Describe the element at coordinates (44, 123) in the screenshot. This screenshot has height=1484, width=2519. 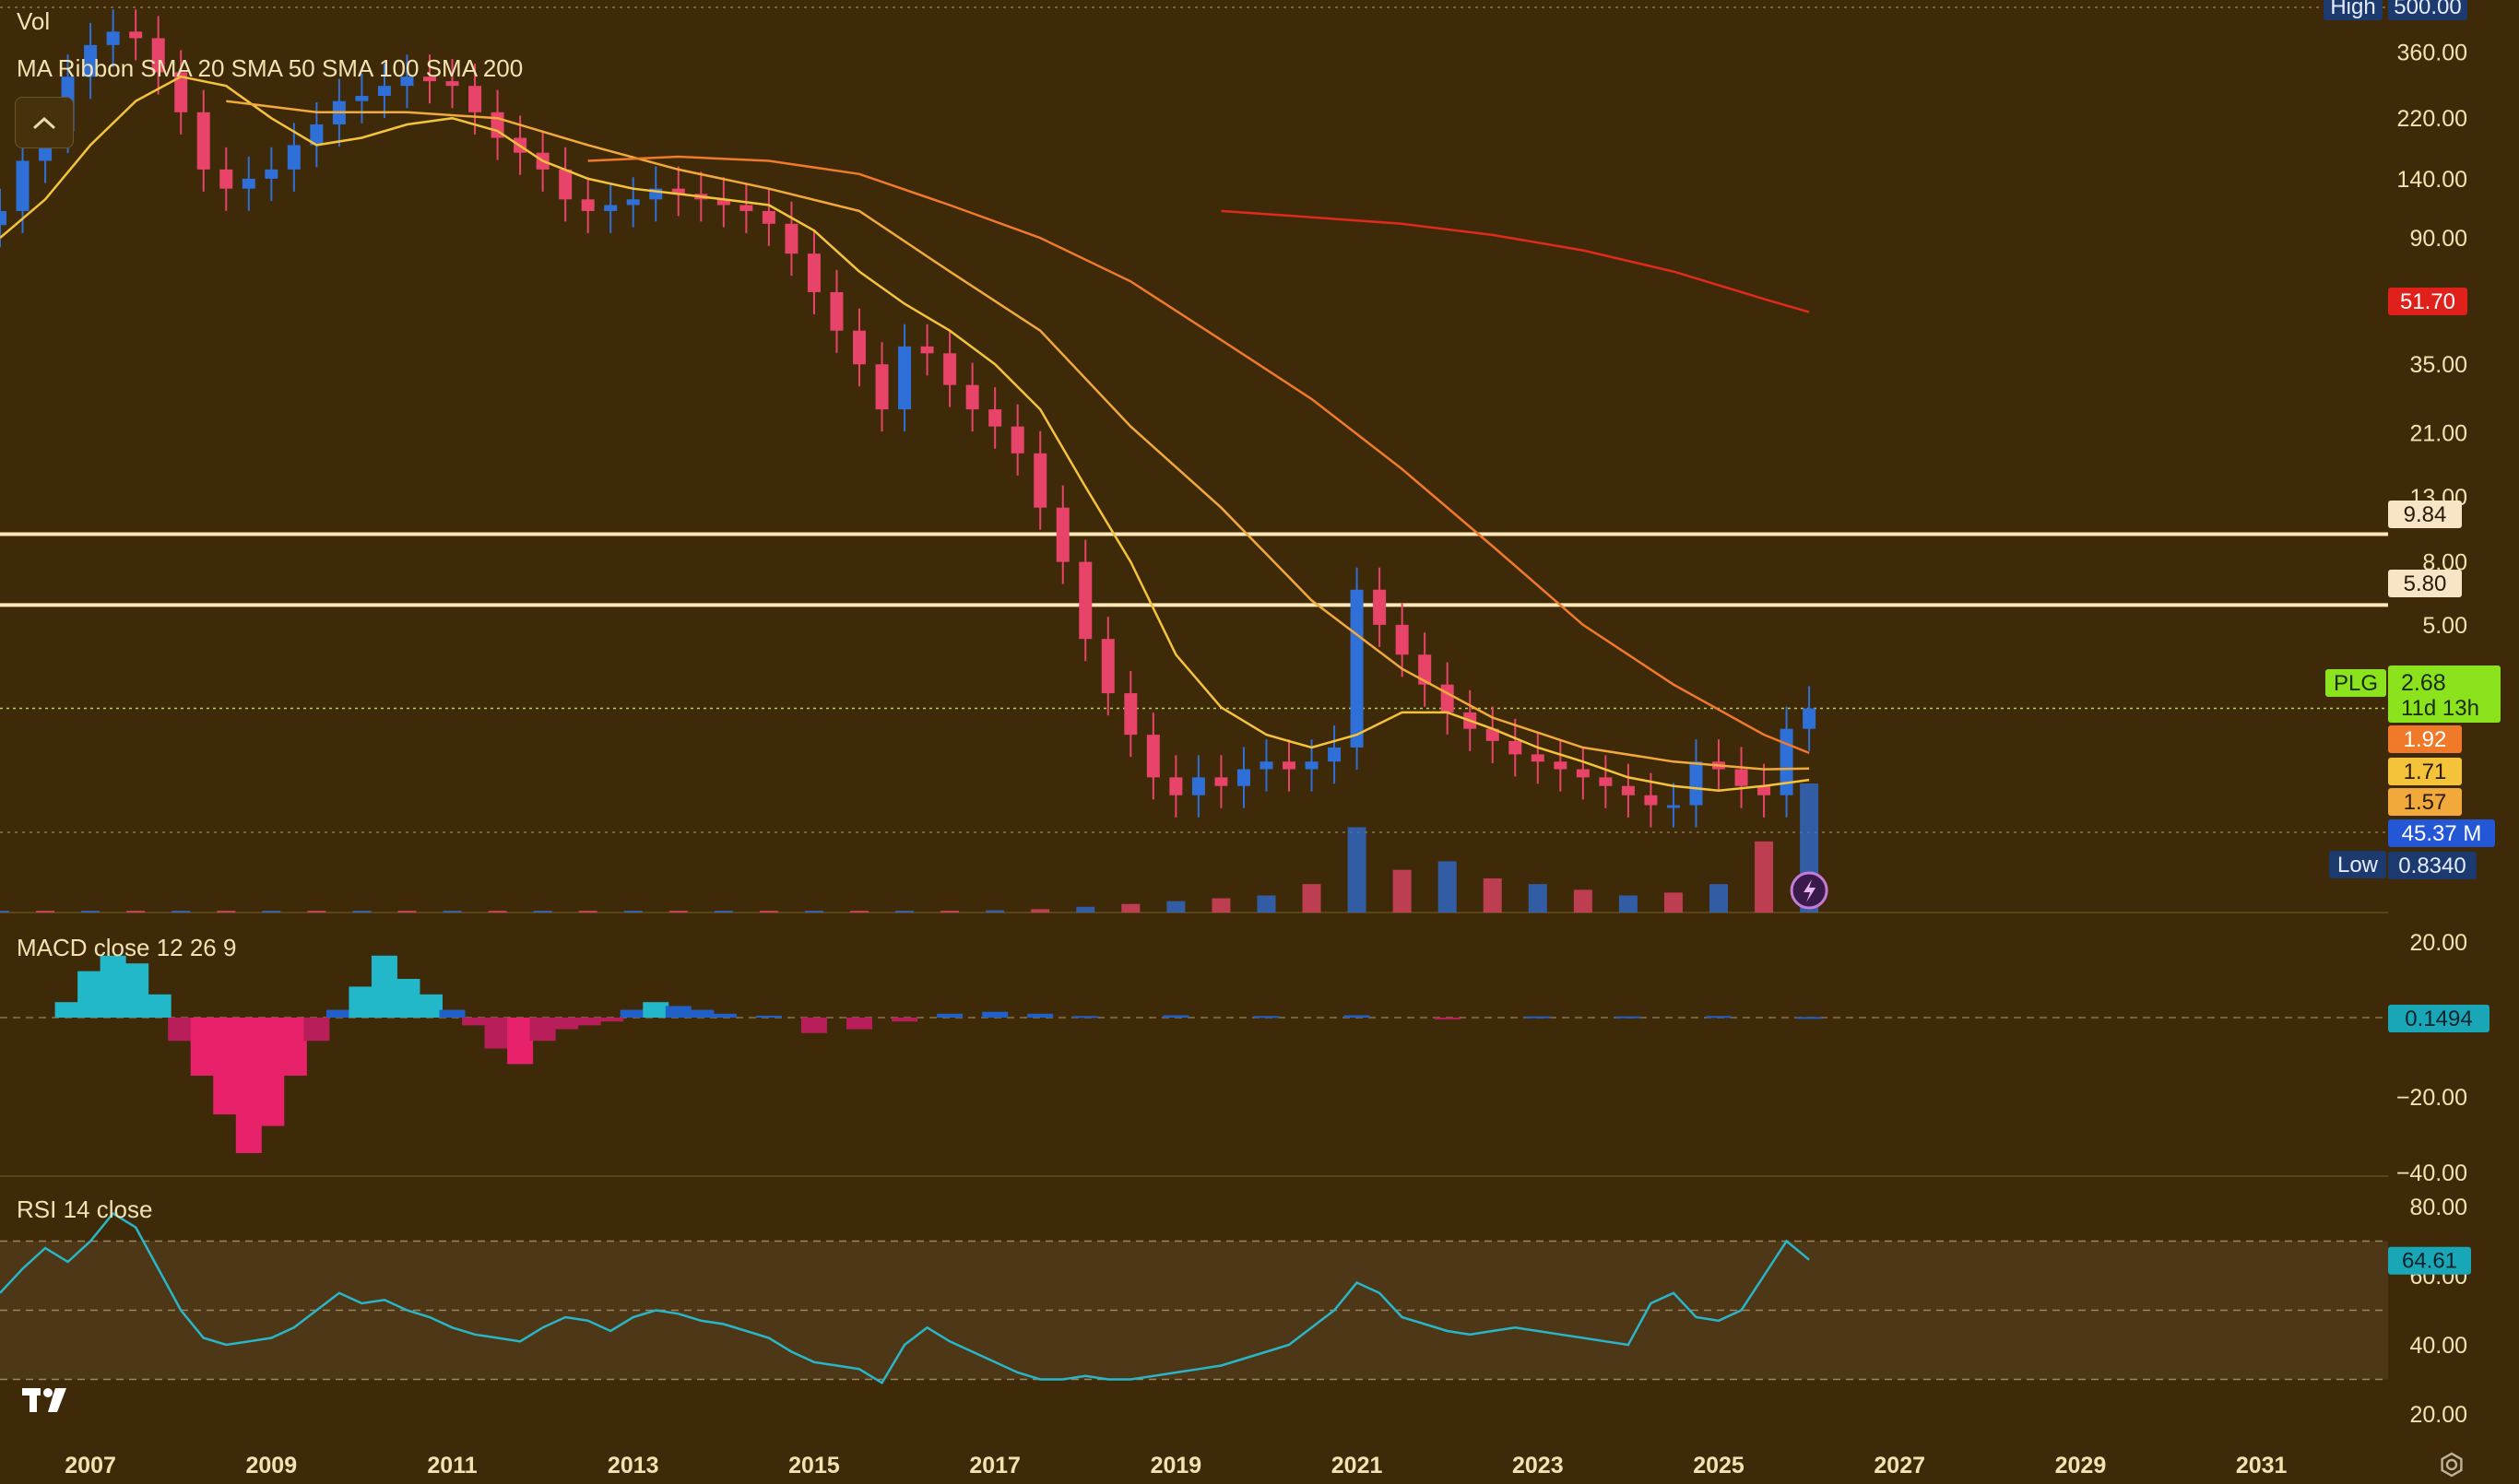
I see `collapse-indicators-button` at that location.